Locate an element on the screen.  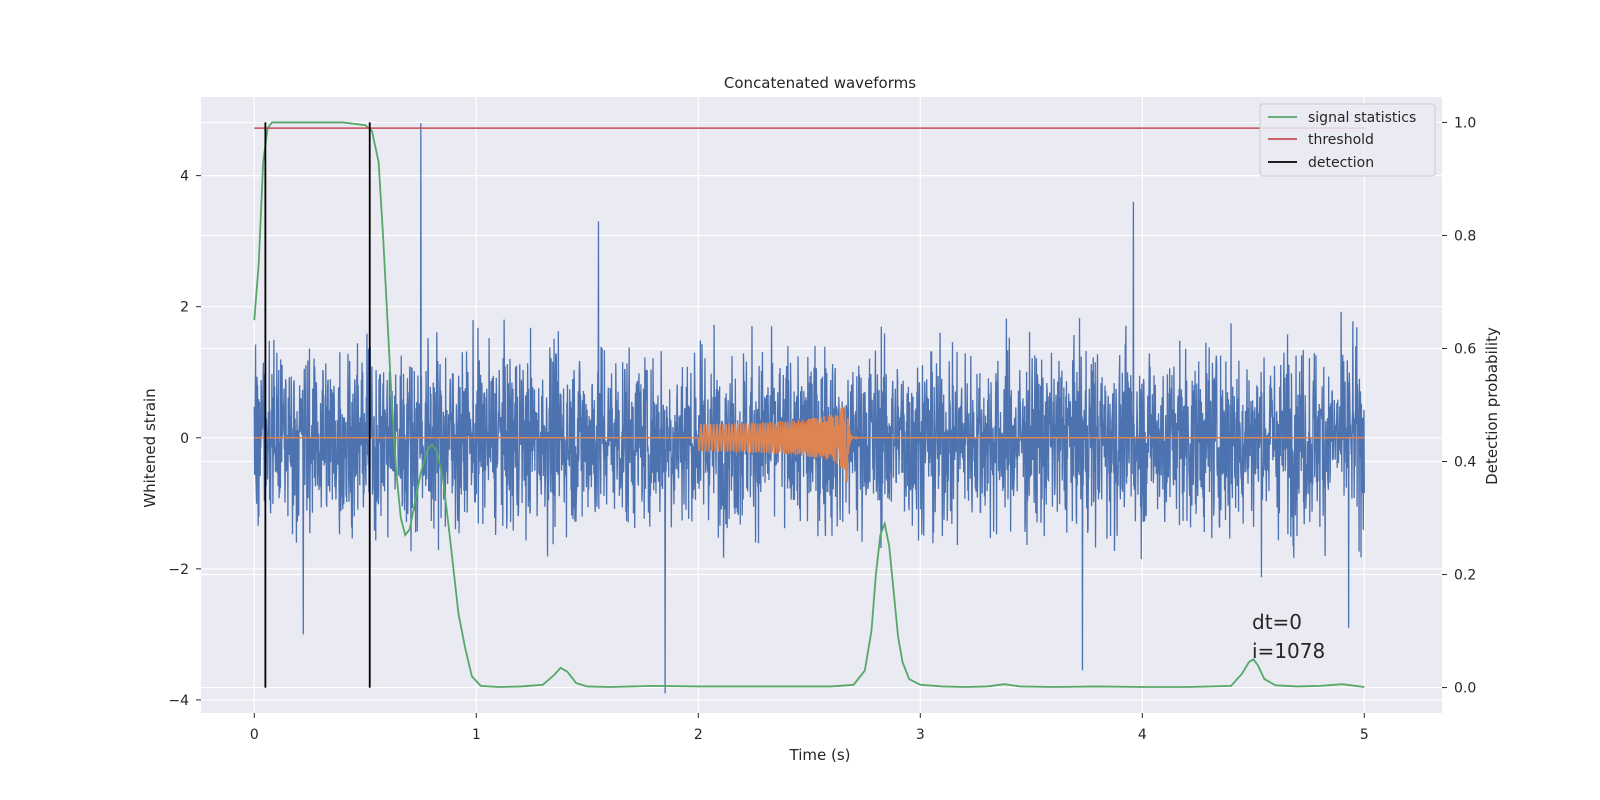
y-tick-label-left: 0 is located at coordinates (184, 439).